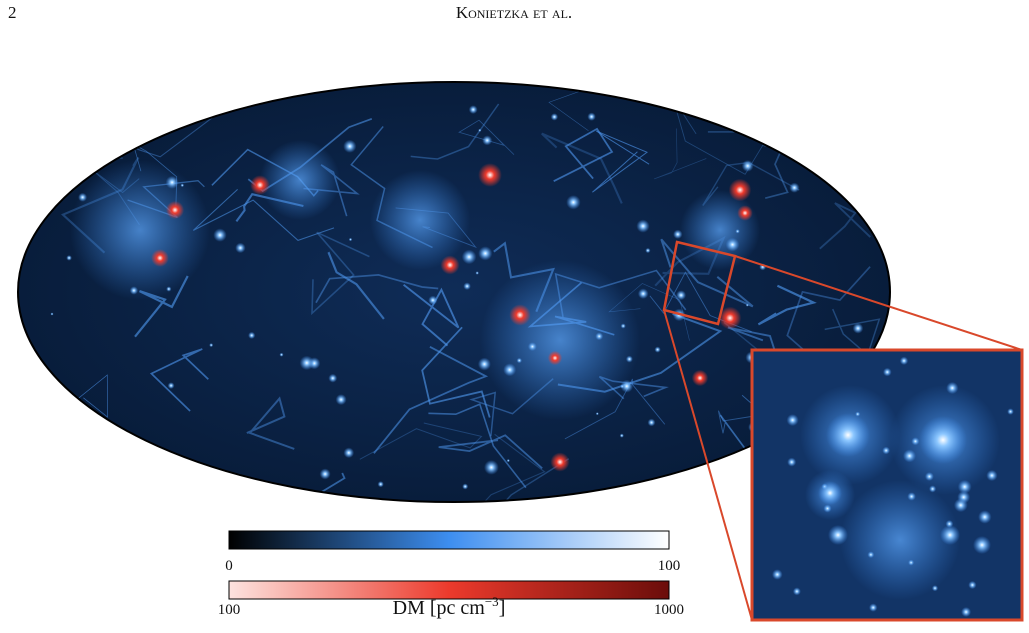  Describe the element at coordinates (439, 608) in the screenshot. I see `label-text: DM [pc cm` at that location.